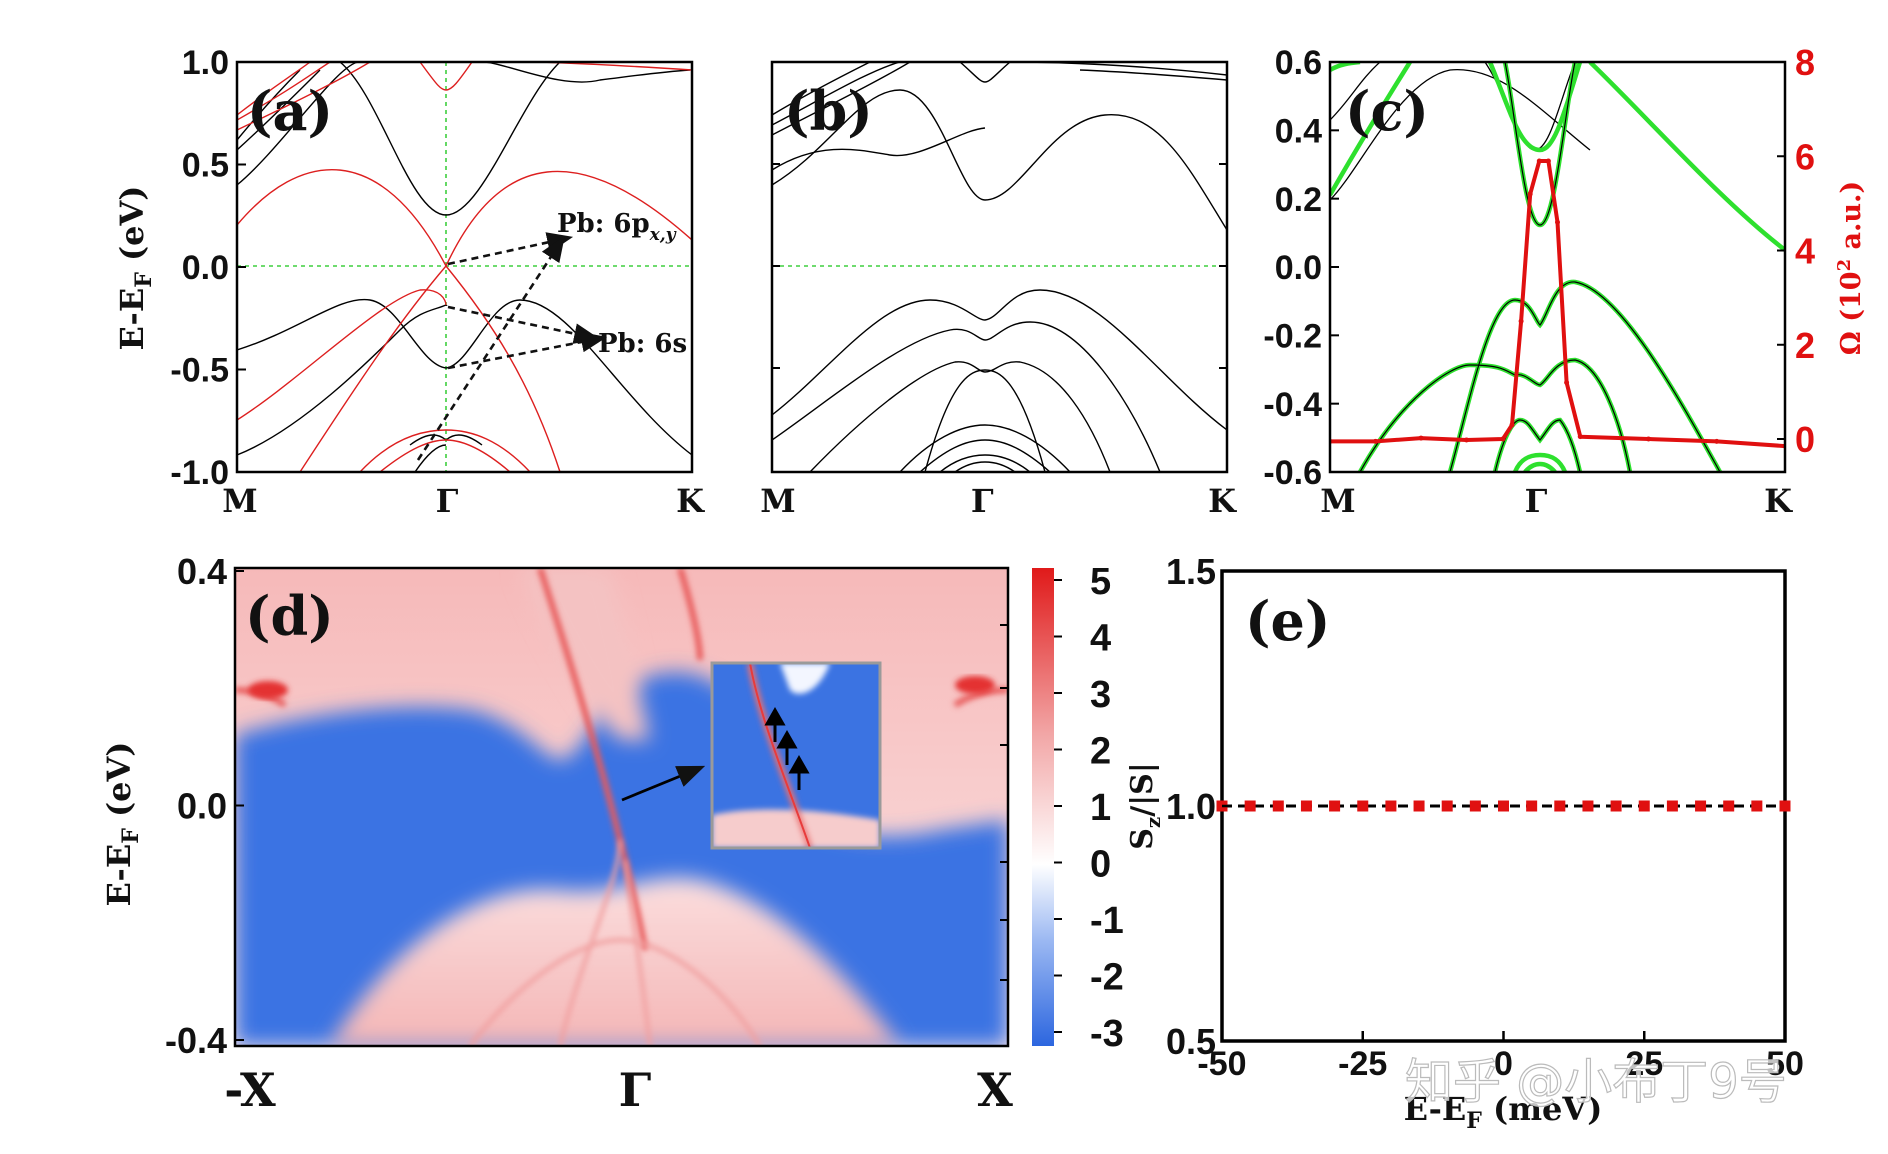 The image size is (1888, 1154). Describe the element at coordinates (1796, 251) in the screenshot. I see `panel-c-y2-ticks: 8 6 4 2 0` at that location.